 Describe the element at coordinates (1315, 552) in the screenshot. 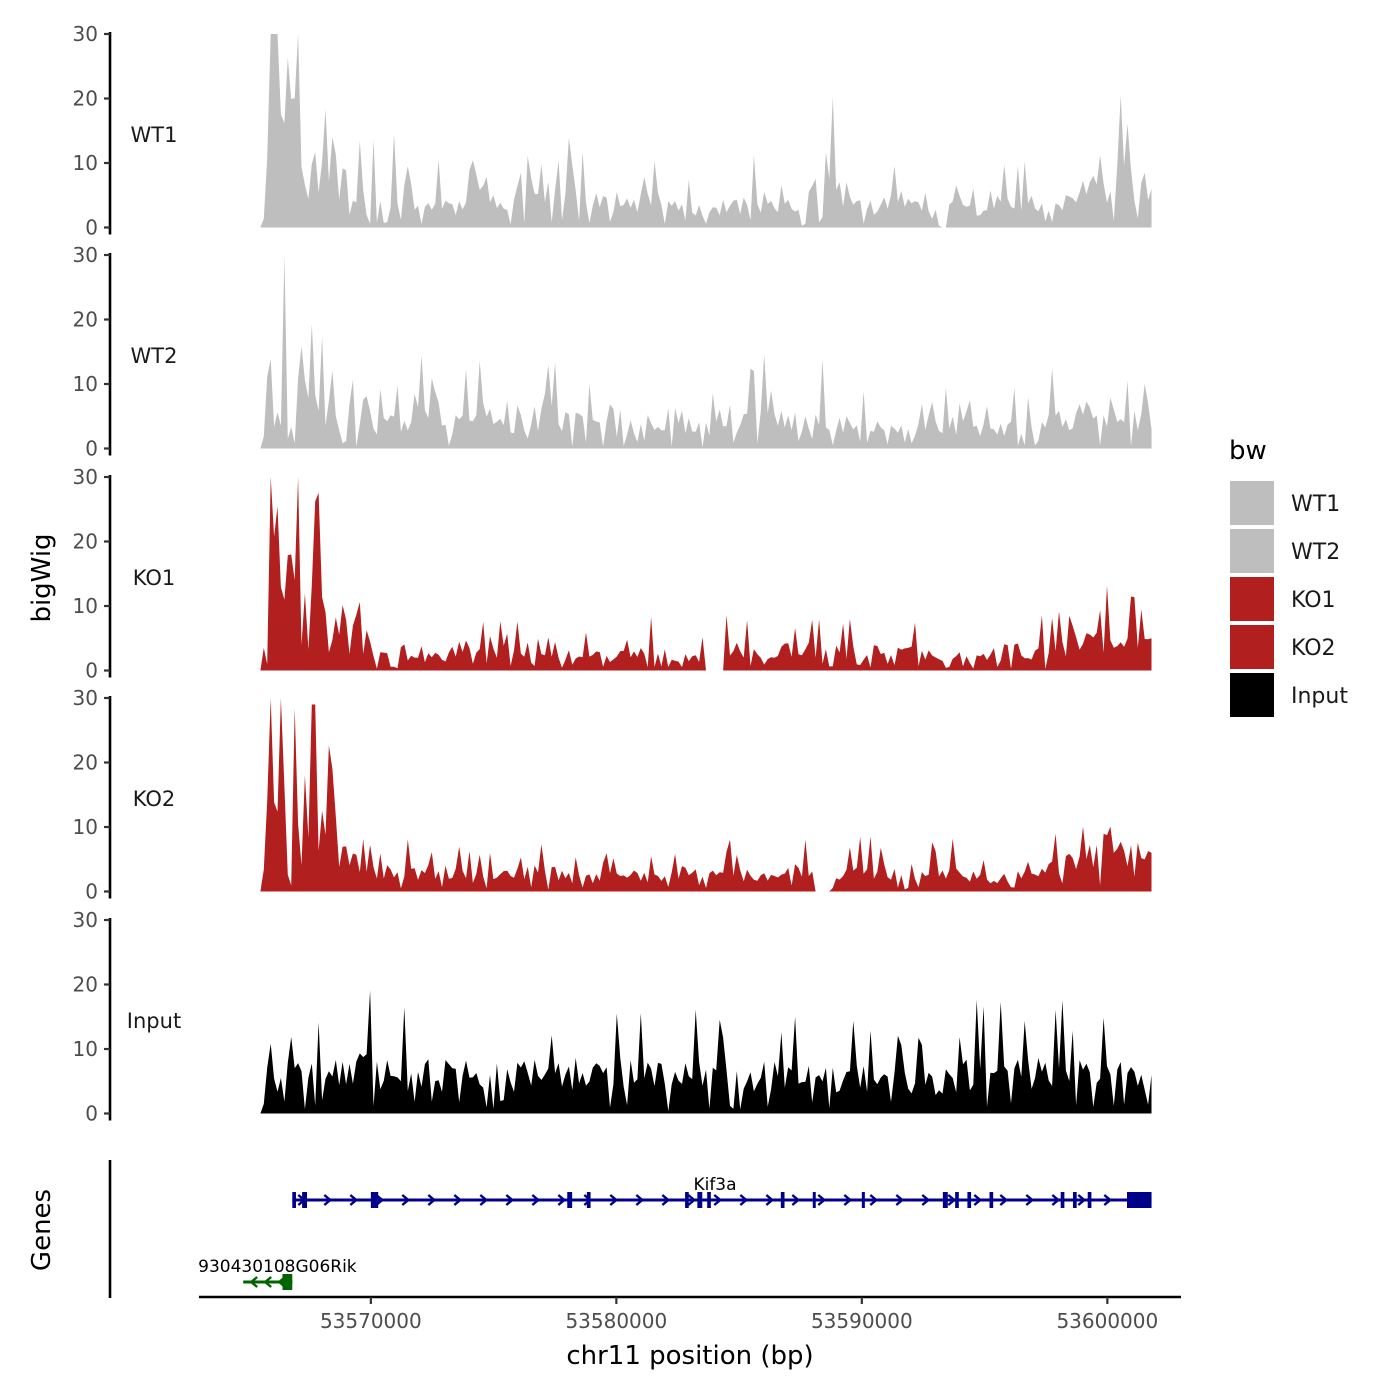

I see `legend-label: WT2` at that location.